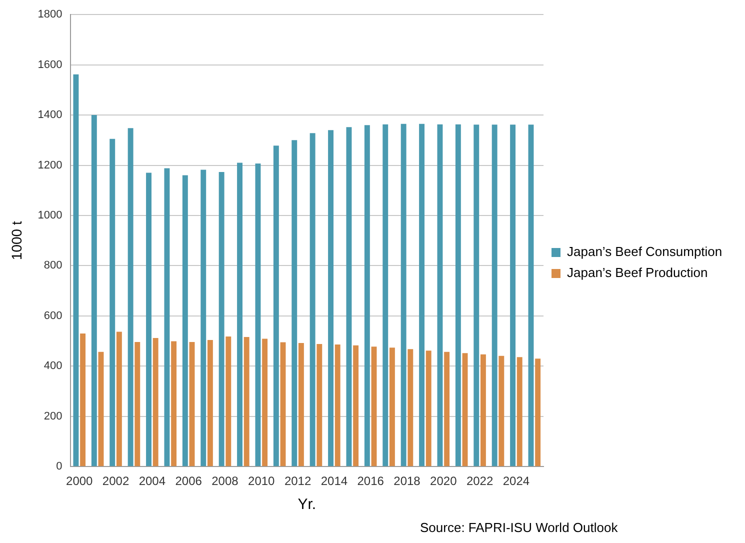  Describe the element at coordinates (80, 481) in the screenshot. I see `x-tick-label: 2000` at that location.